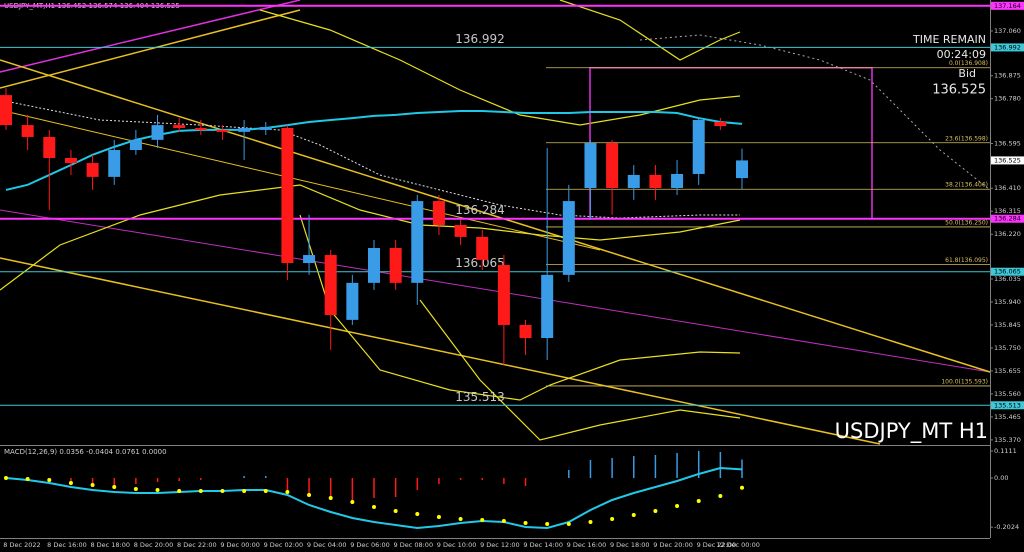  I want to click on time-remain-label: TIME REMAIN, so click(949, 39).